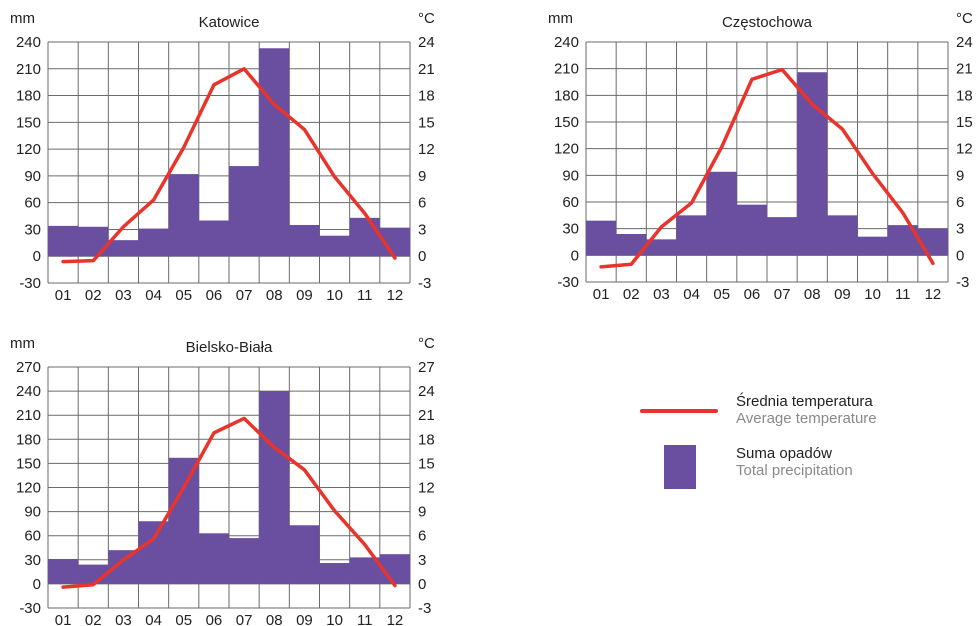 The height and width of the screenshot is (626, 978). I want to click on precipitation-bar-swatch, so click(680, 467).